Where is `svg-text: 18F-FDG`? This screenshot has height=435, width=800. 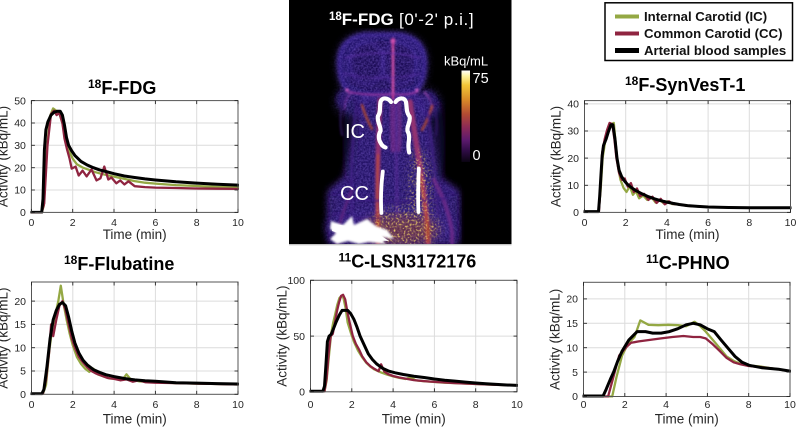
svg-text: 18F-FDG is located at coordinates (122, 87).